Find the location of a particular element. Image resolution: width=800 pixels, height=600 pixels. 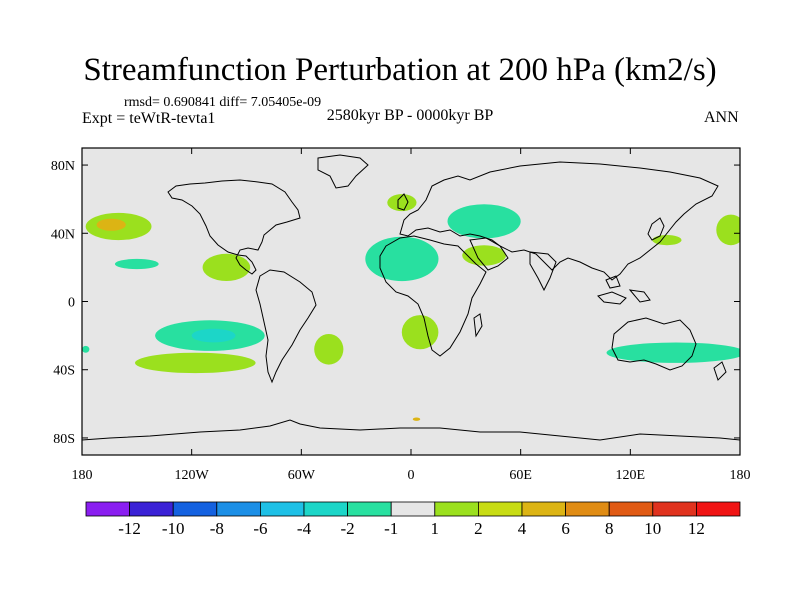

stats-text: rmsd= 0.690841 diff= 7.05405e-09 is located at coordinates (223, 102).